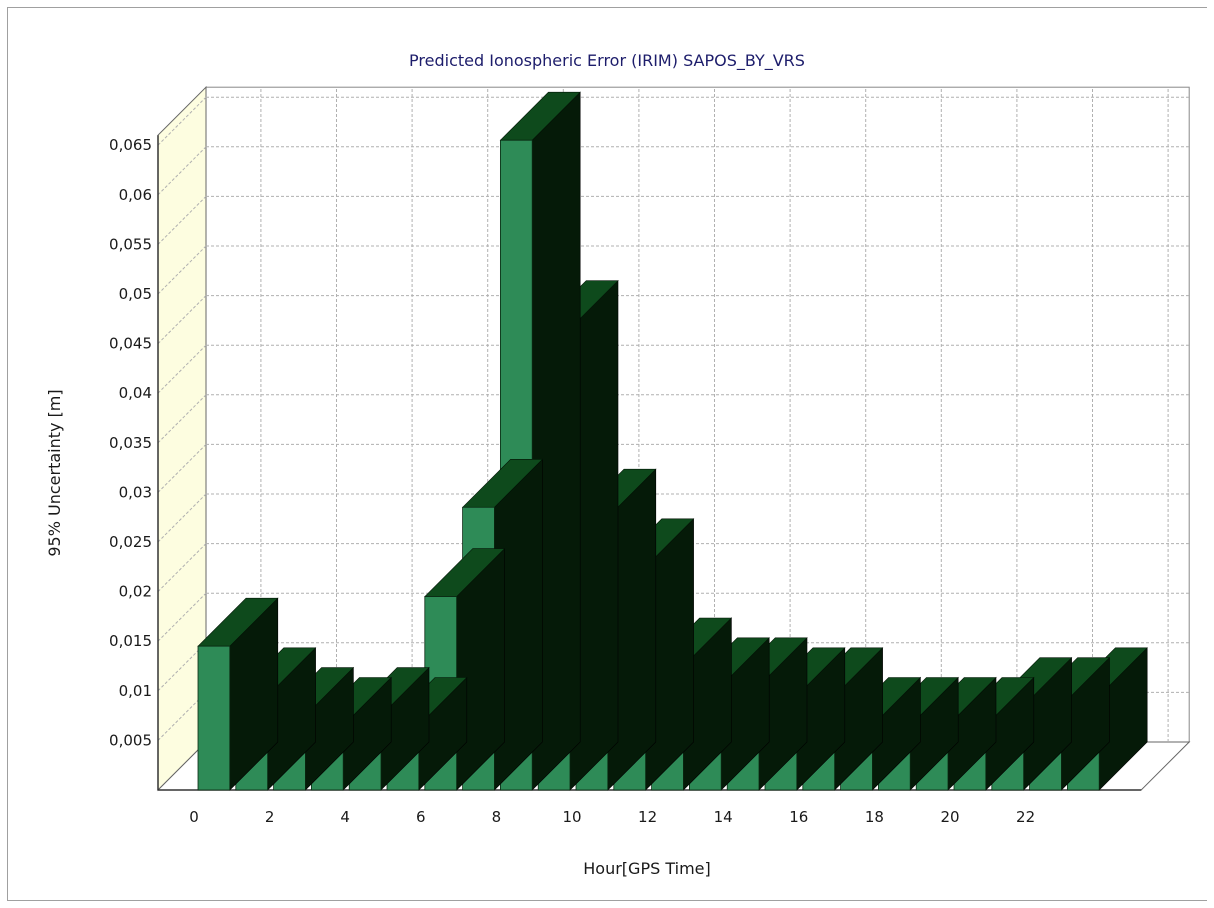  Describe the element at coordinates (130, 344) in the screenshot. I see `y-tick-label: 0,045` at that location.